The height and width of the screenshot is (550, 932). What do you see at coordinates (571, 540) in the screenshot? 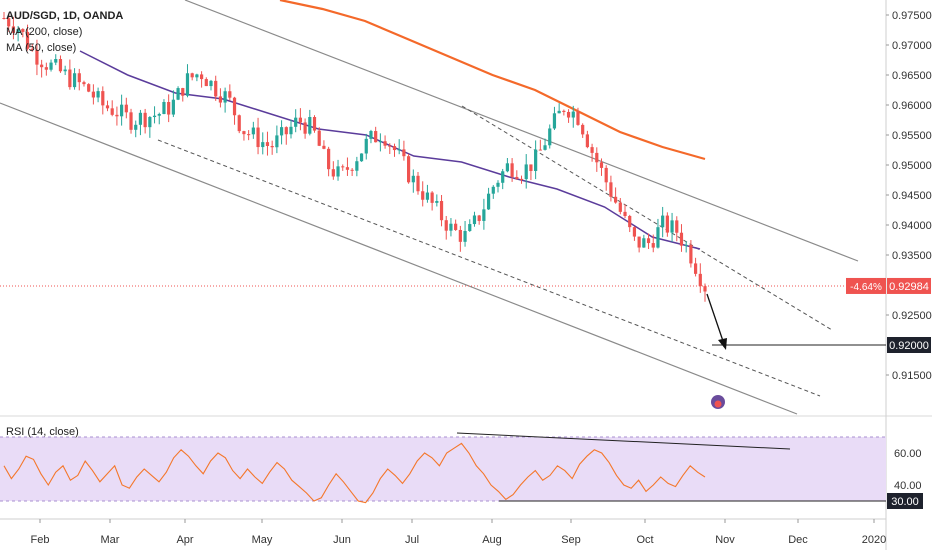
I see `x-tick-label: Sep` at bounding box center [571, 540].